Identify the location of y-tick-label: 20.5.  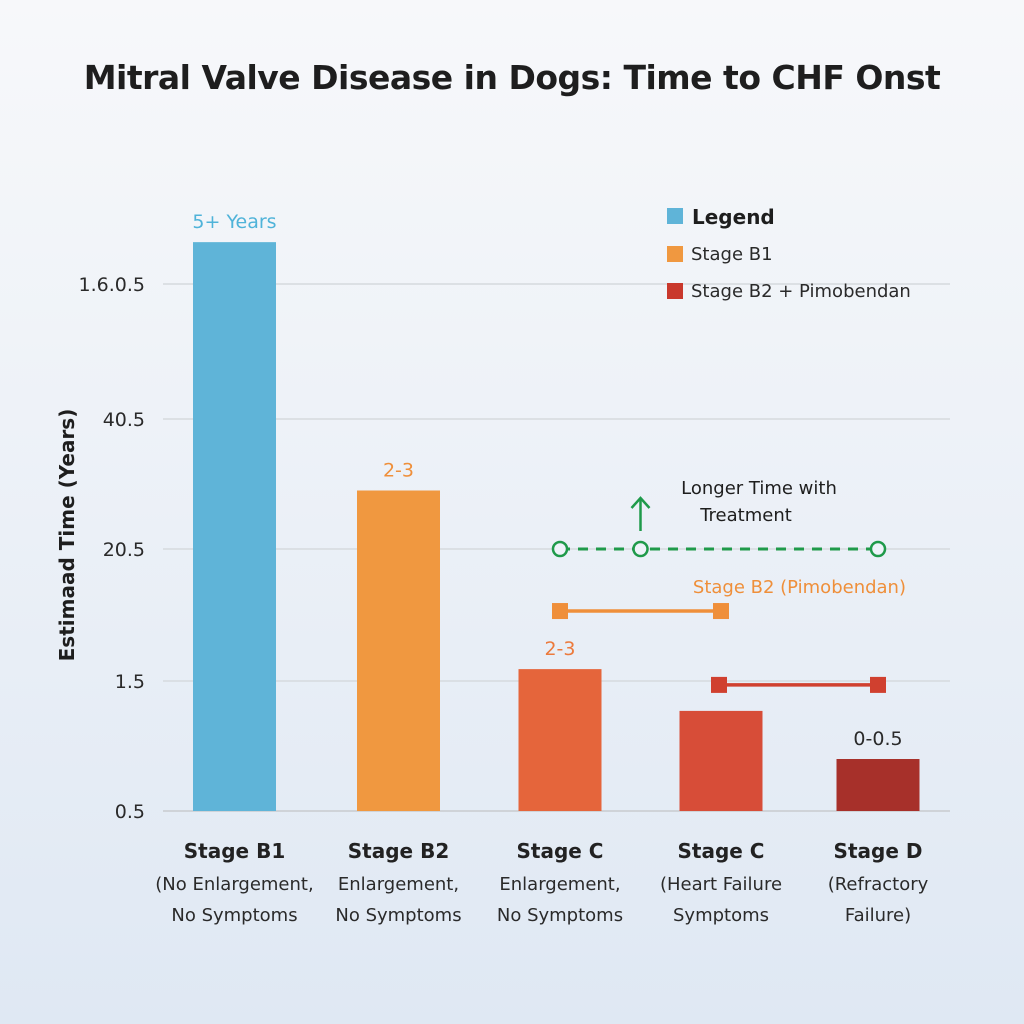
(124, 550).